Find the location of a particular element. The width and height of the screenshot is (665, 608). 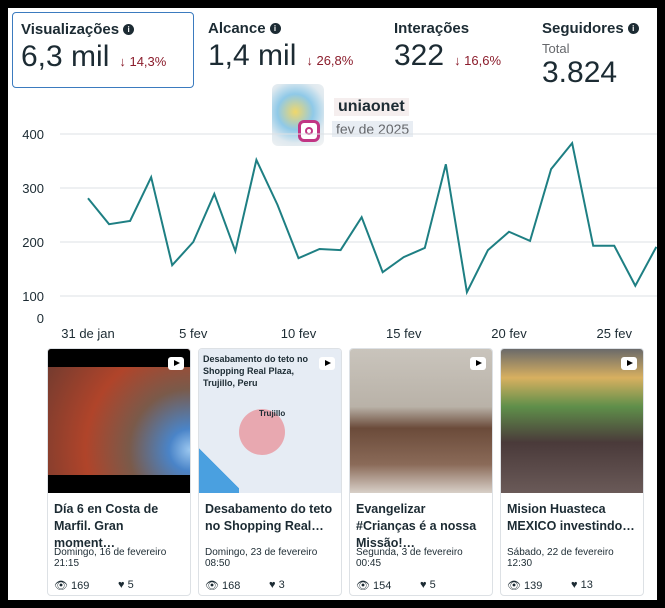

album-icon is located at coordinates (629, 363).